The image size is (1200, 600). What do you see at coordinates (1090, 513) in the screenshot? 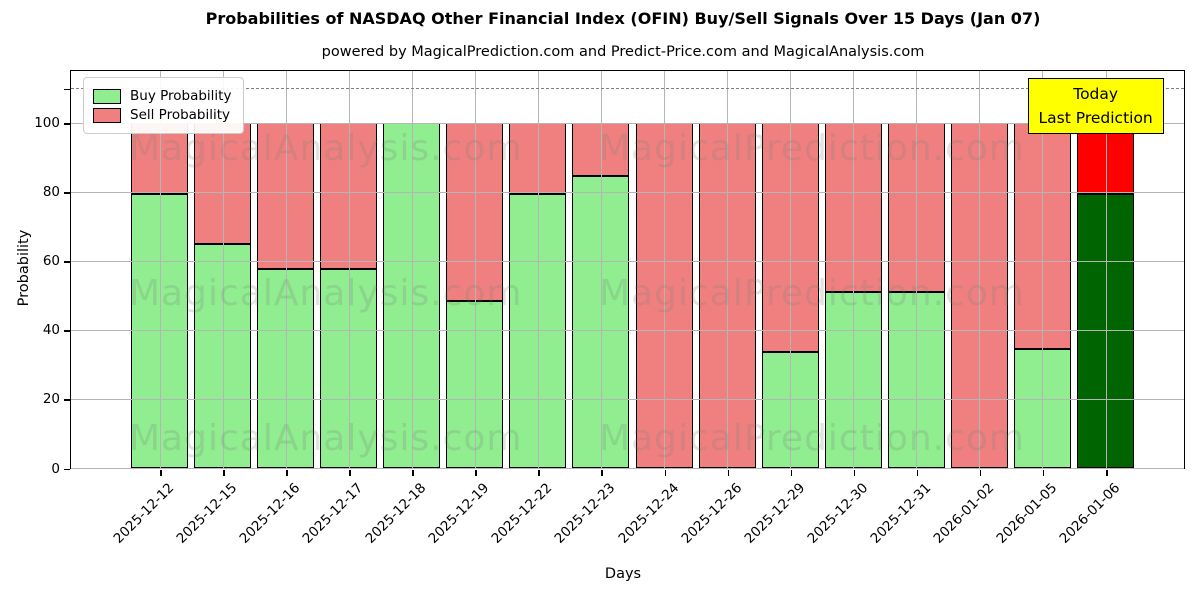
I see `x-tick-label: 2026-01-06` at bounding box center [1090, 513].